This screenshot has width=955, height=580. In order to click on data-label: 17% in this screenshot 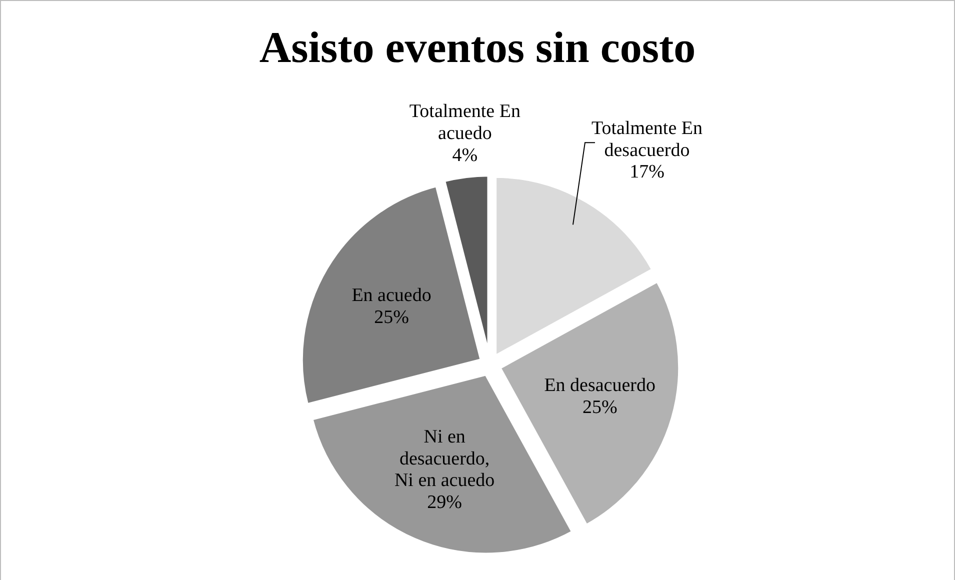, I will do `click(647, 172)`.